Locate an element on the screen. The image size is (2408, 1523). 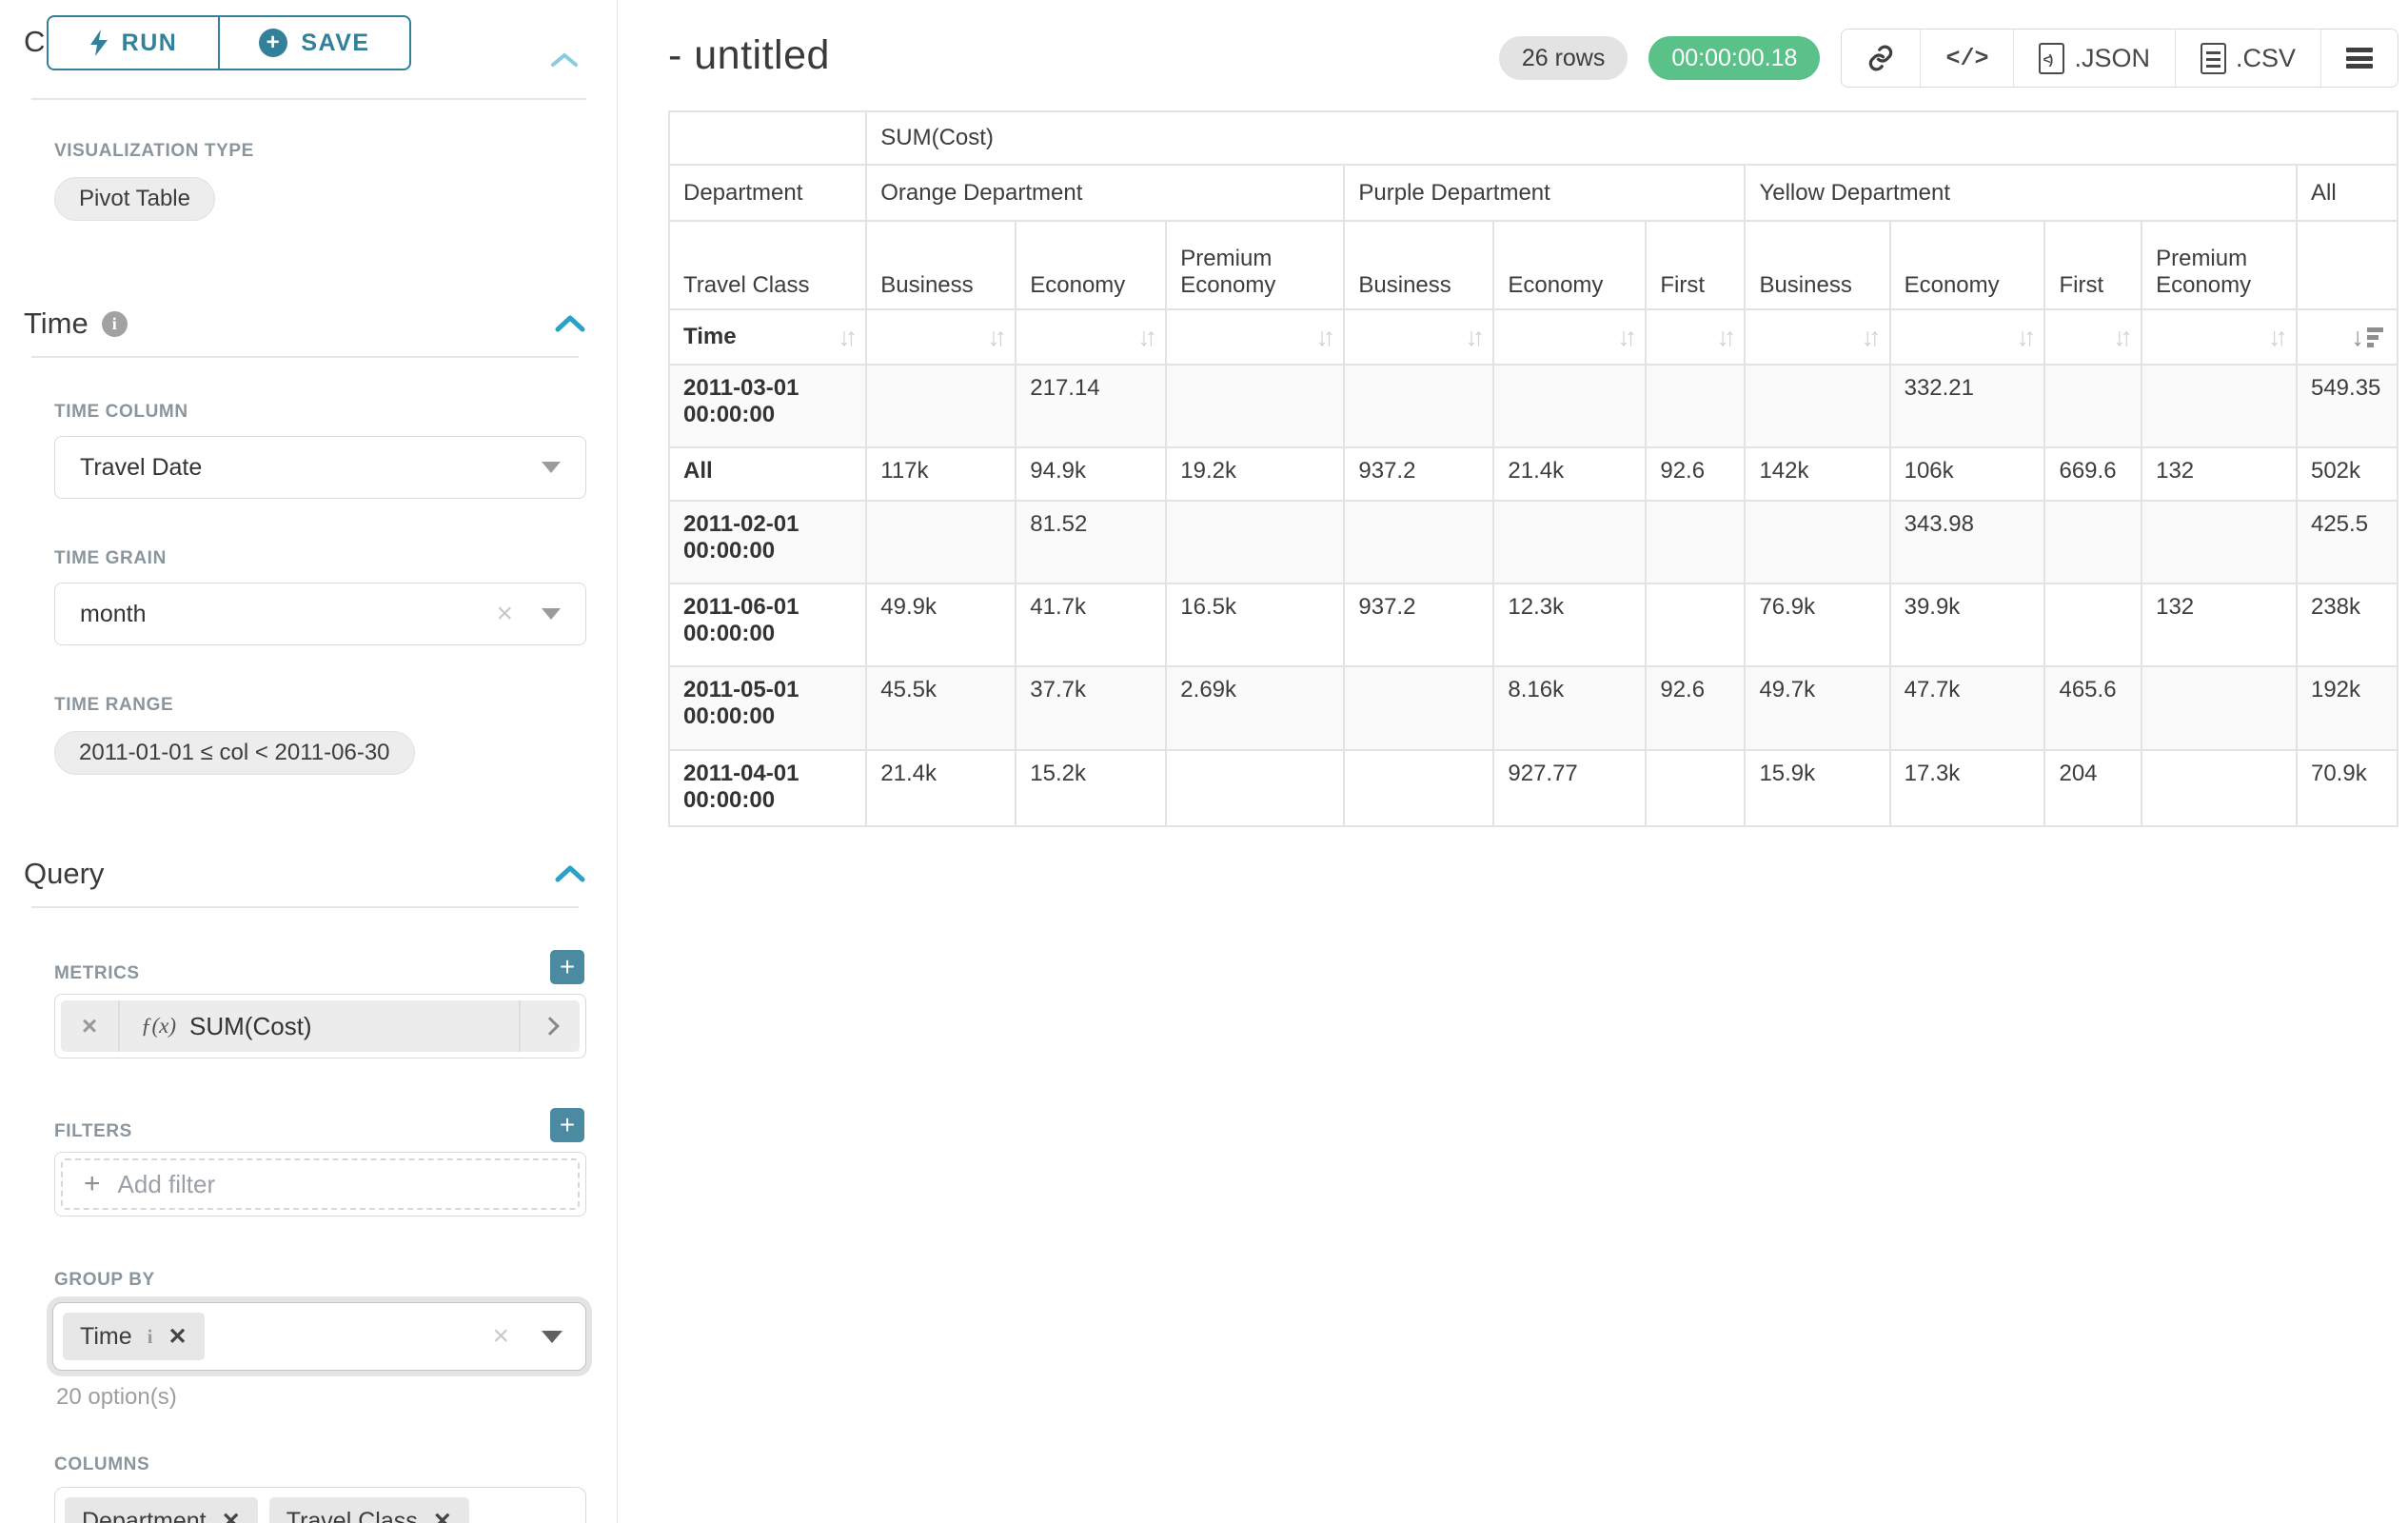
pivot-cell: 15.9k is located at coordinates (1817, 788).